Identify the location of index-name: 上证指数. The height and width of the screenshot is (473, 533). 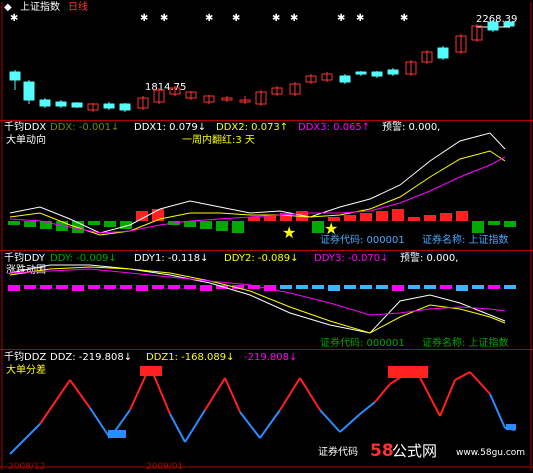
(40, 7).